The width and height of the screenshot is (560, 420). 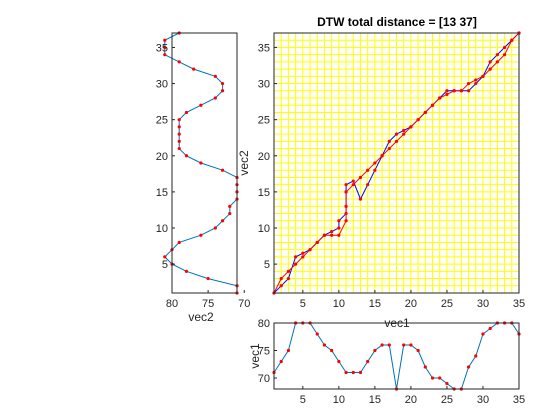 What do you see at coordinates (264, 324) in the screenshot?
I see `vec1-y-tick-label: 80` at bounding box center [264, 324].